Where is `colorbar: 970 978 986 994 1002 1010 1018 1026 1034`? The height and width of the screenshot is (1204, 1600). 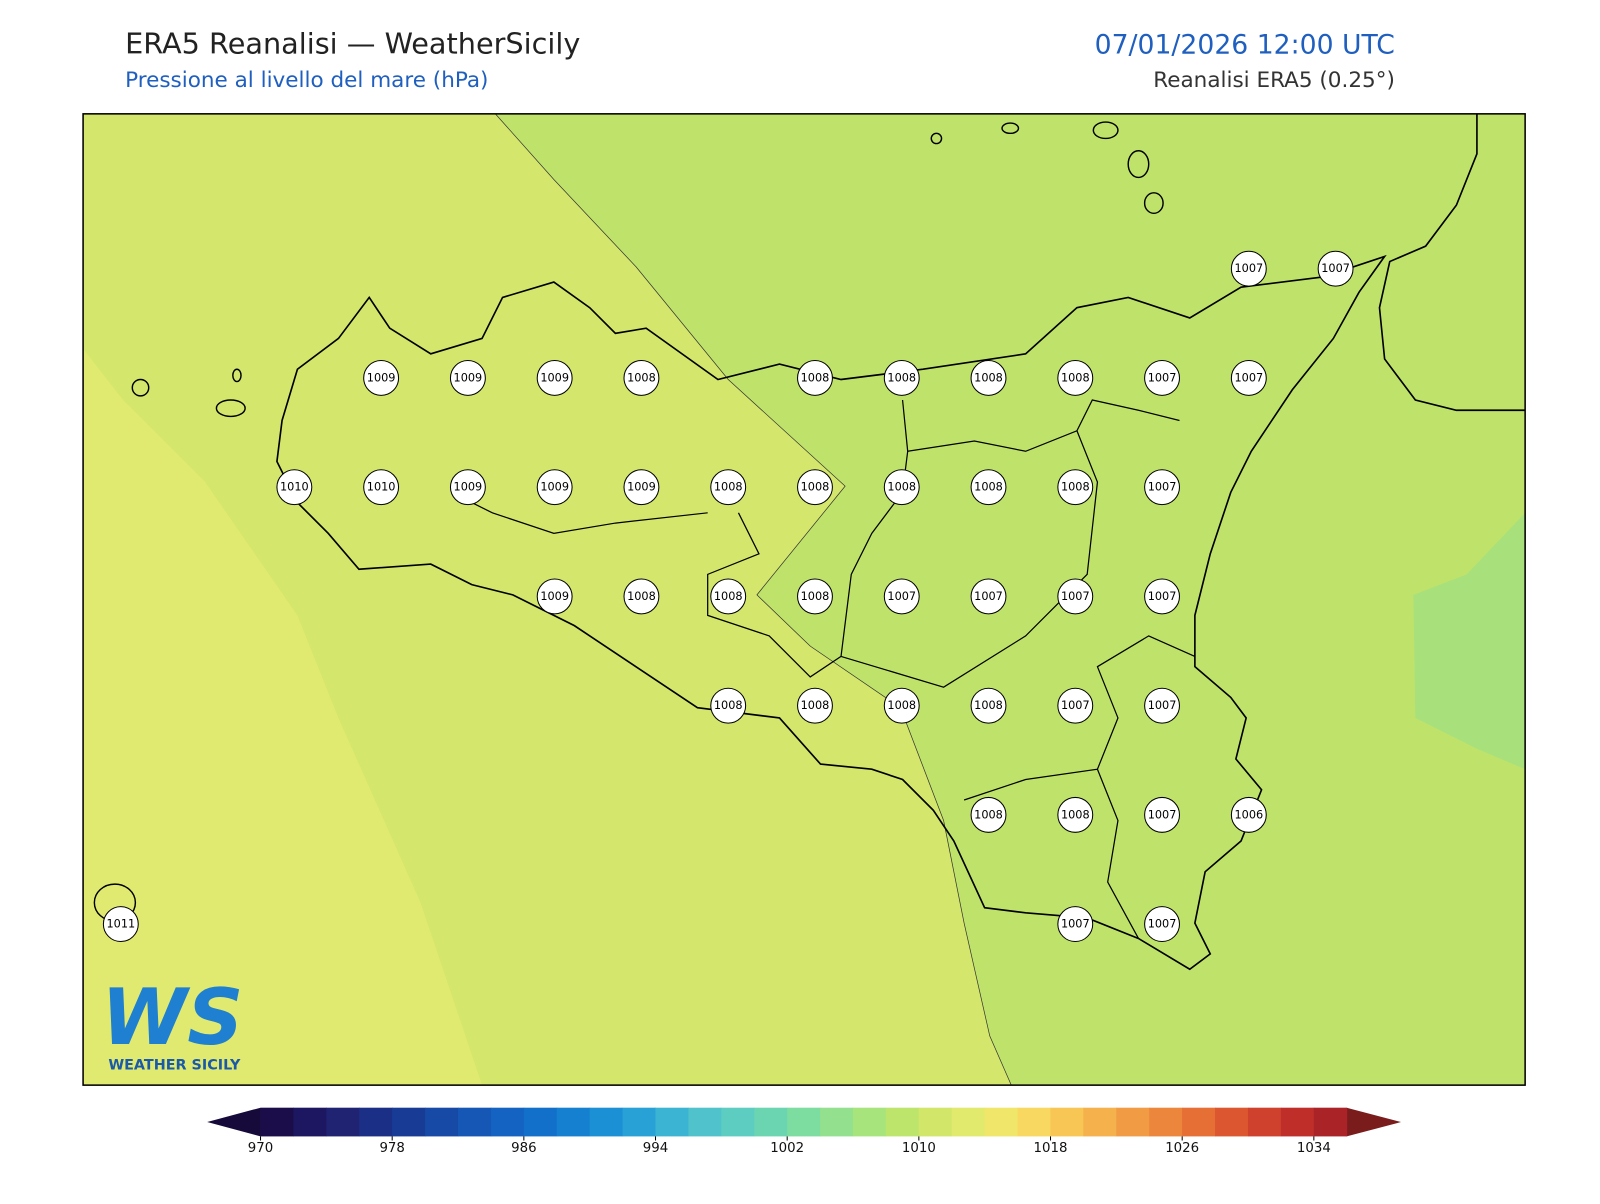
colorbar: 970 978 986 994 1002 1010 1018 1026 1034 is located at coordinates (804, 1131).